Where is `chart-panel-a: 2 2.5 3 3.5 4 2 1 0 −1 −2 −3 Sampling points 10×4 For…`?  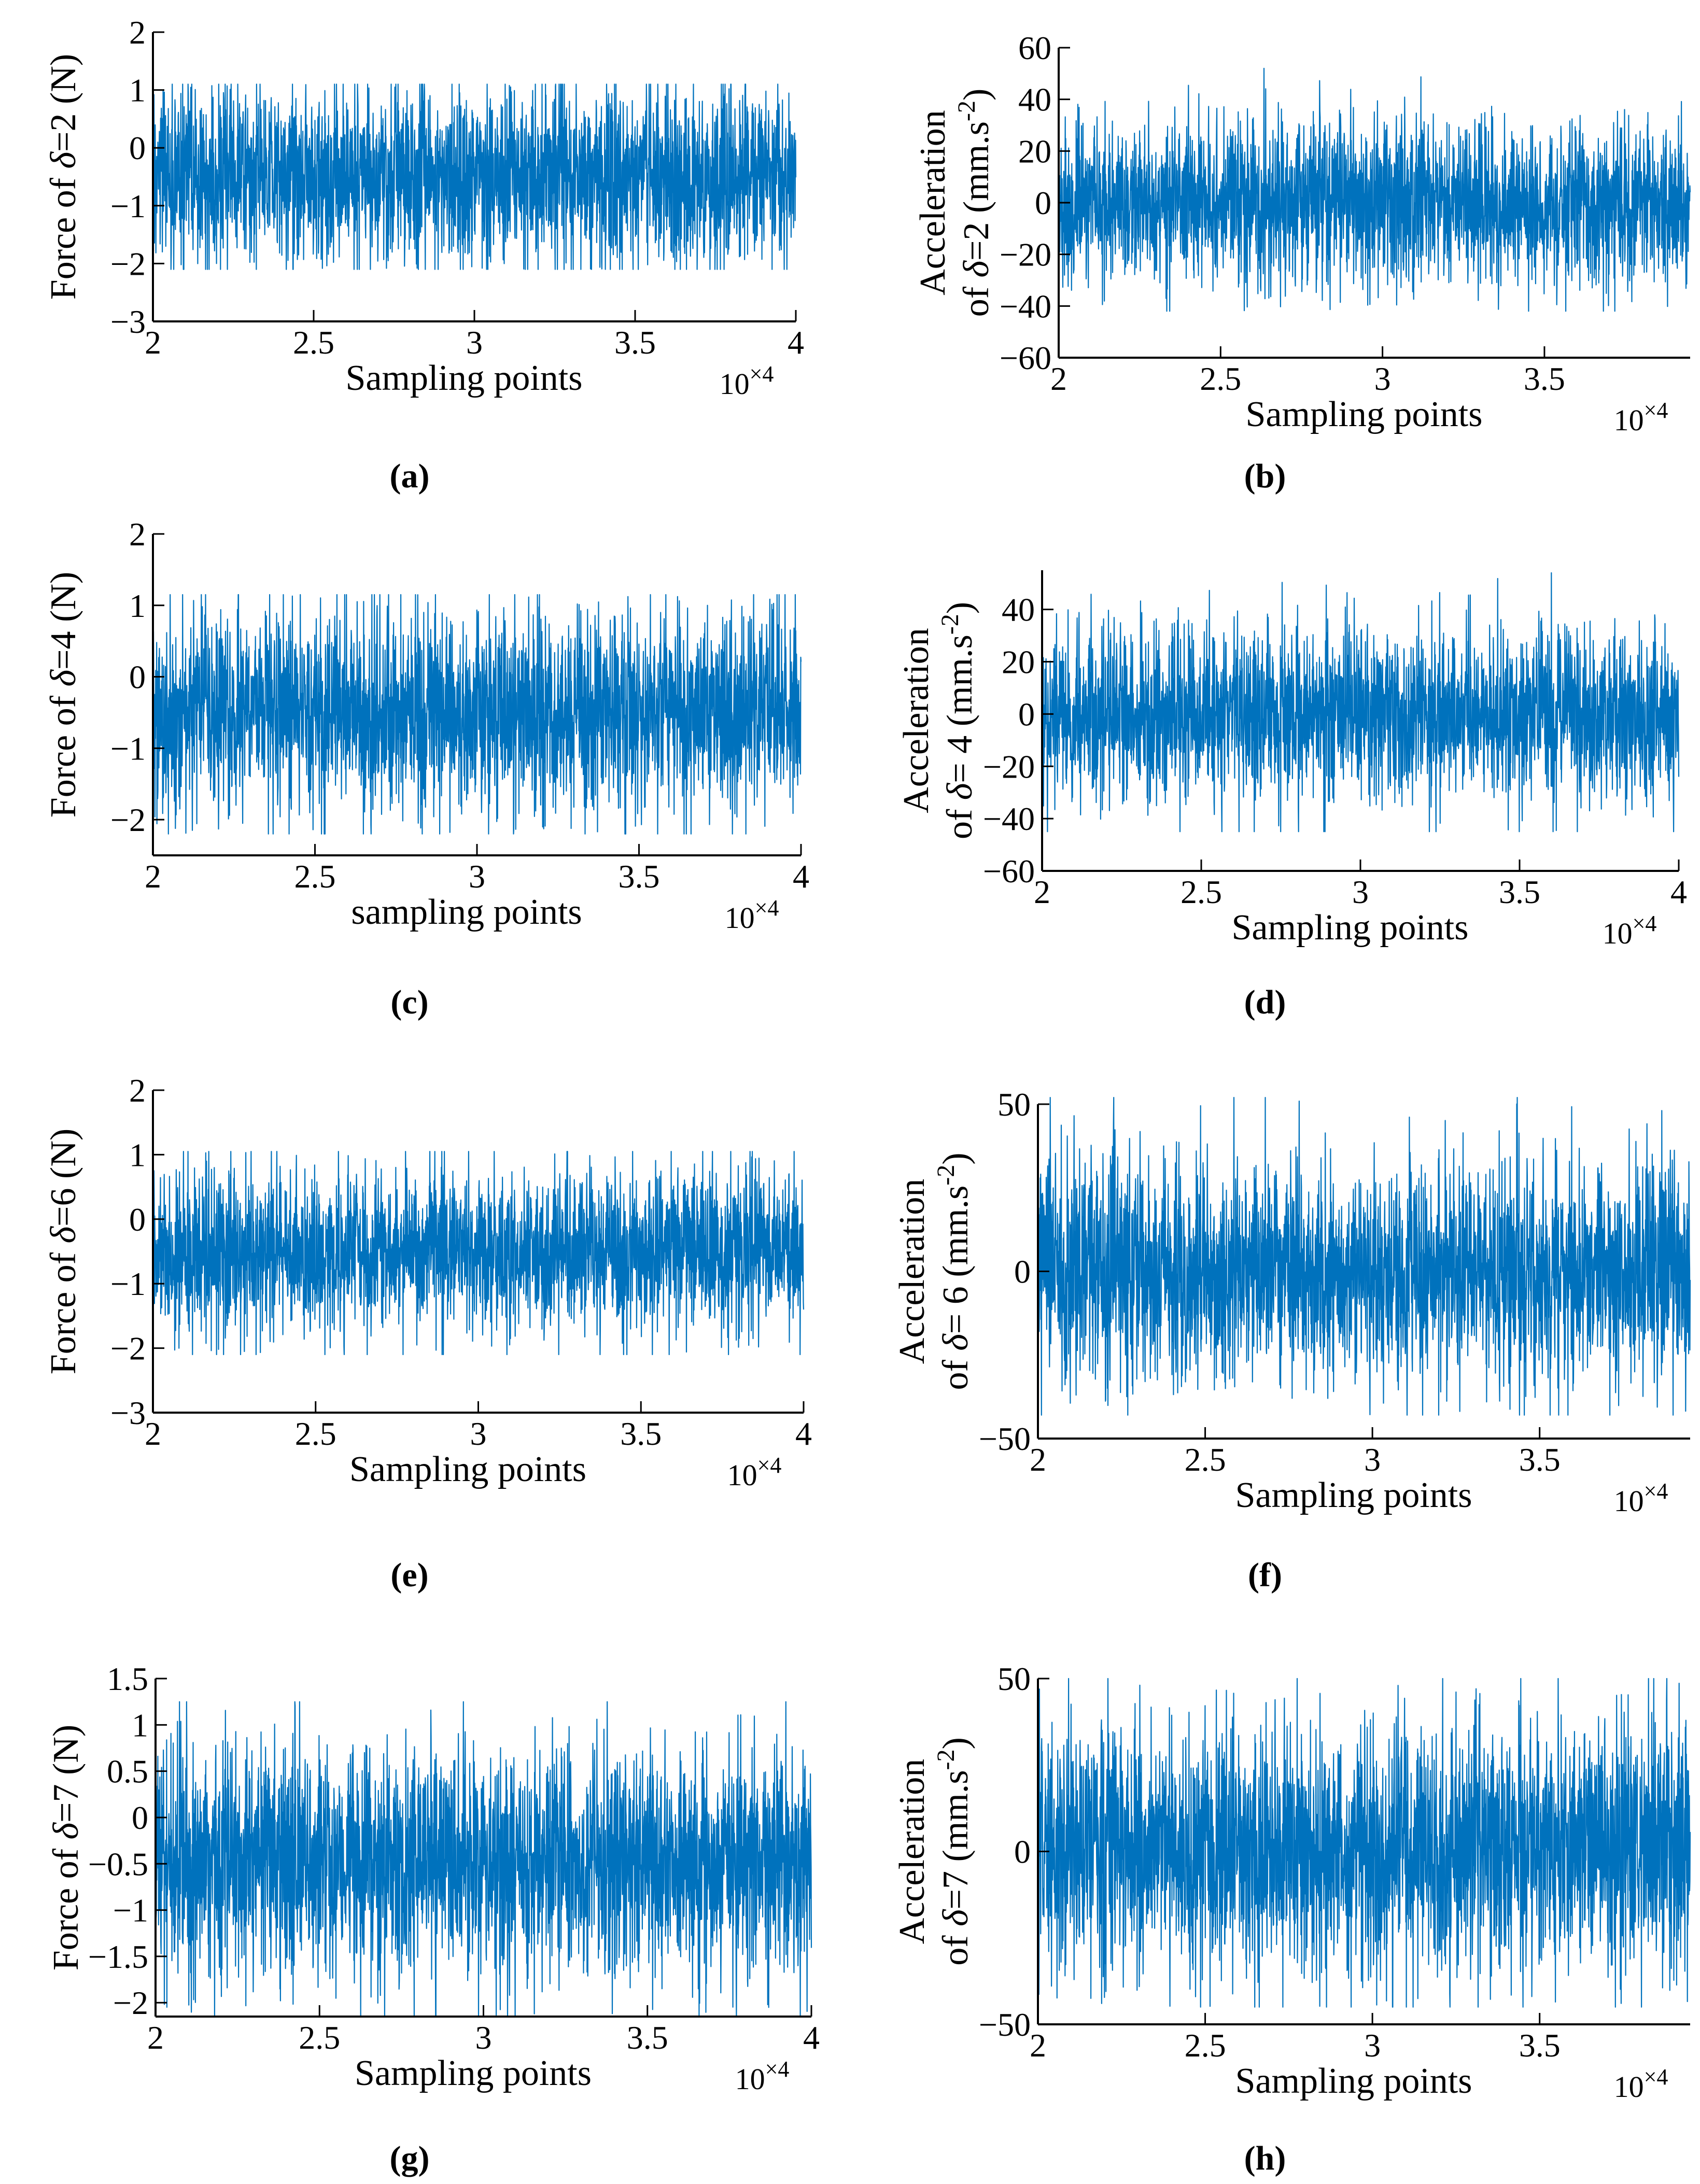
chart-panel-a: 2 2.5 3 3.5 4 2 1 0 −1 −2 −3 Sampling points 10×4 For… is located at coordinates (424, 254).